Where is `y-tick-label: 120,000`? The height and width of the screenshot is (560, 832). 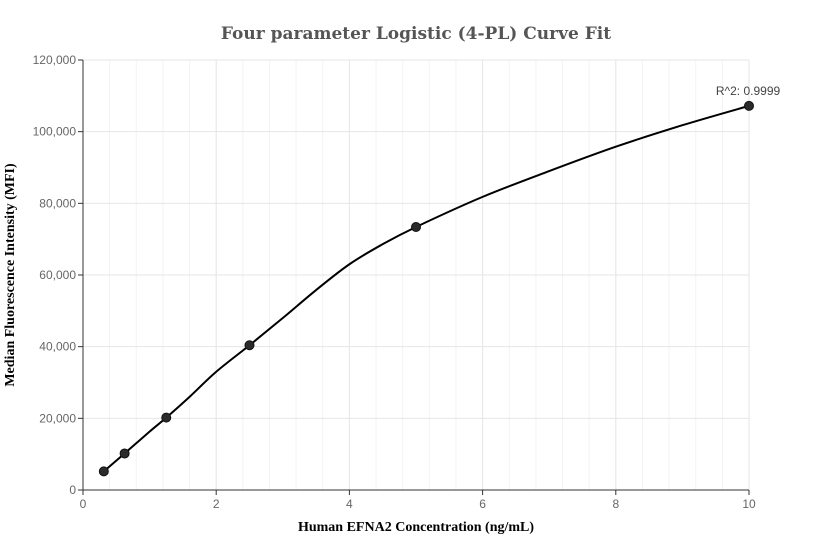 y-tick-label: 120,000 is located at coordinates (55, 60).